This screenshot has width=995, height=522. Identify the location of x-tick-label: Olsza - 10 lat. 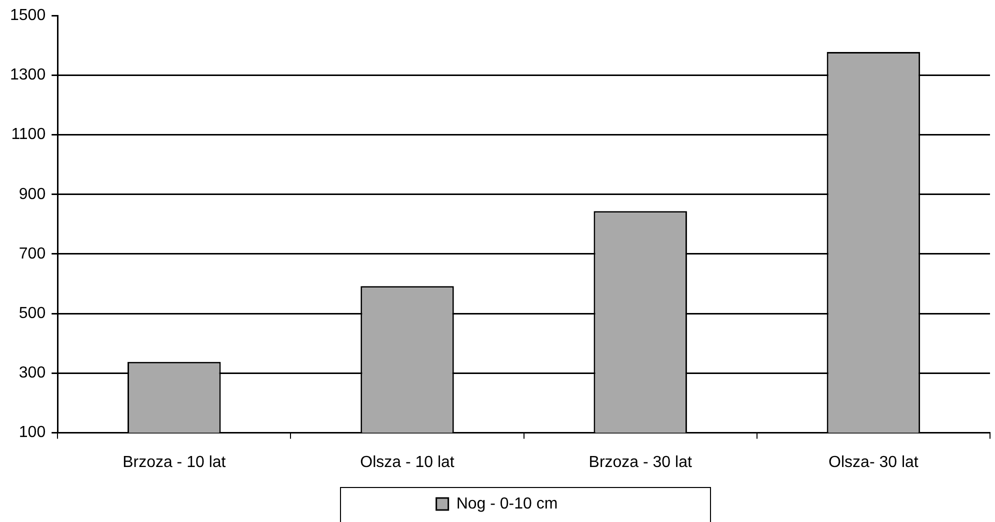
(407, 462).